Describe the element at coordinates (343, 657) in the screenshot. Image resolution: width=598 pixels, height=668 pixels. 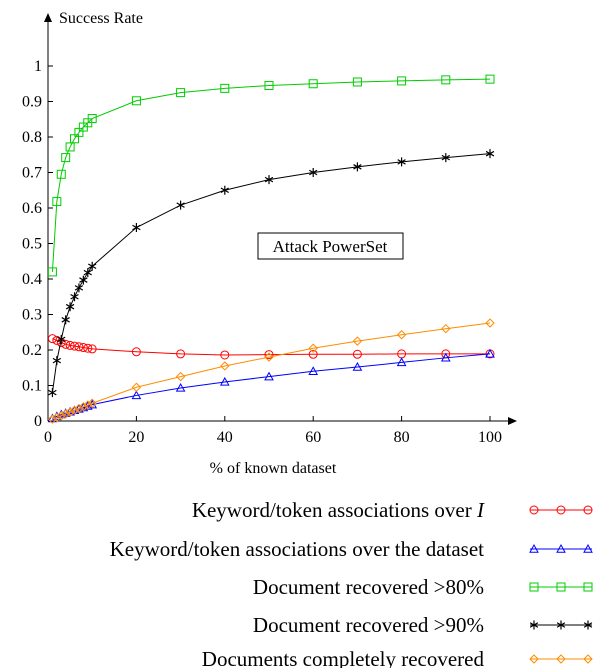
I see `legend-label: Documents completely recovered` at that location.